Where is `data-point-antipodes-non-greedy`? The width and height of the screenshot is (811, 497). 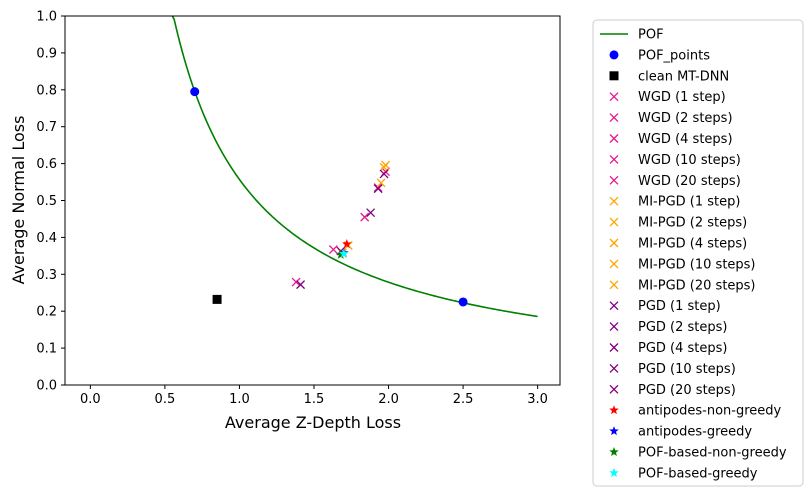
data-point-antipodes-non-greedy is located at coordinates (347, 244).